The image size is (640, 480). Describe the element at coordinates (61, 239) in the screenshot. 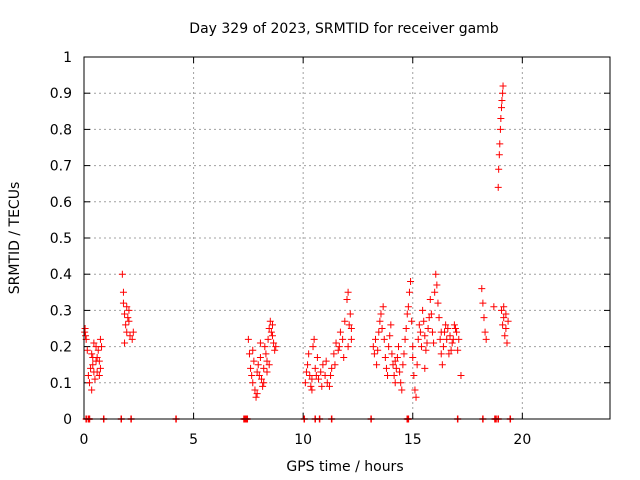

I see `y-tick-label: 0.5` at that location.